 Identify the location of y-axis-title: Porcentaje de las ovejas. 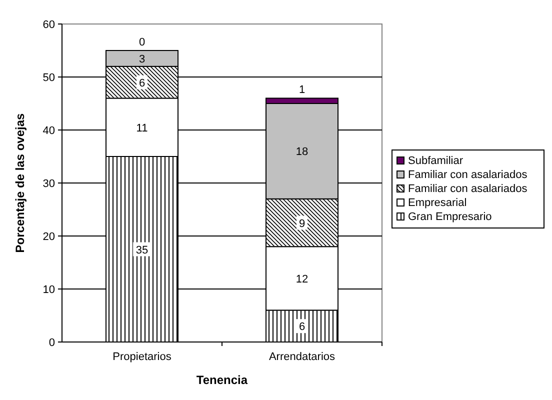
(20, 182).